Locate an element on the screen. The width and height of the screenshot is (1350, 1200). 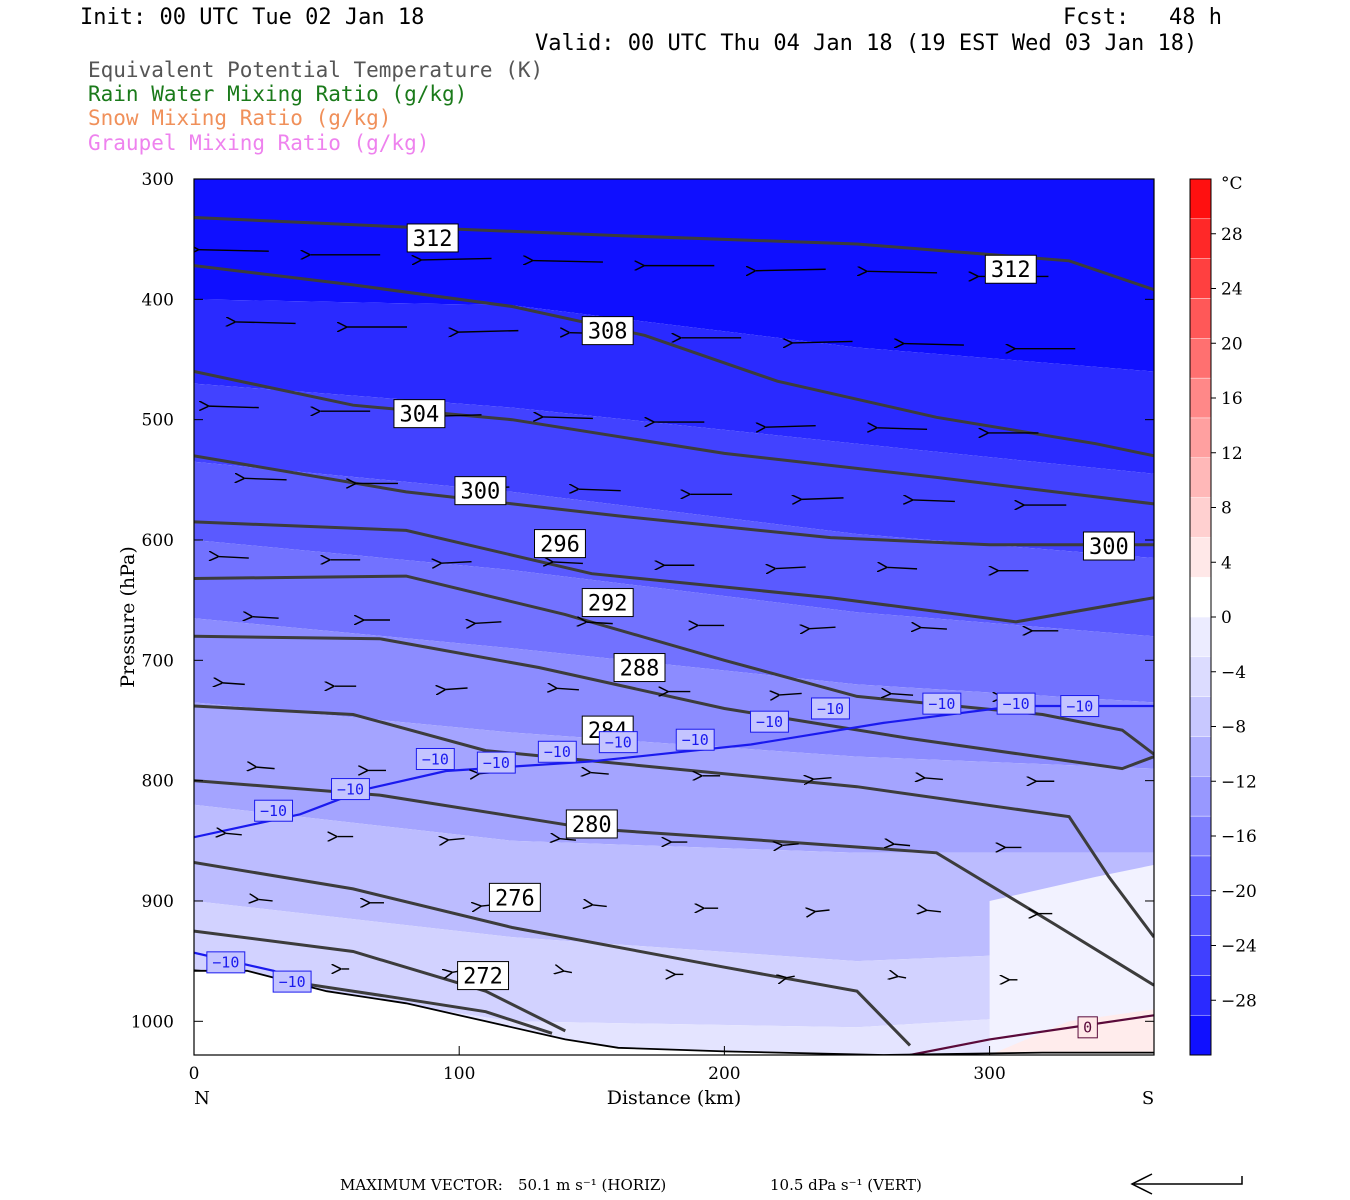
contour-label: 312 is located at coordinates (432, 238).